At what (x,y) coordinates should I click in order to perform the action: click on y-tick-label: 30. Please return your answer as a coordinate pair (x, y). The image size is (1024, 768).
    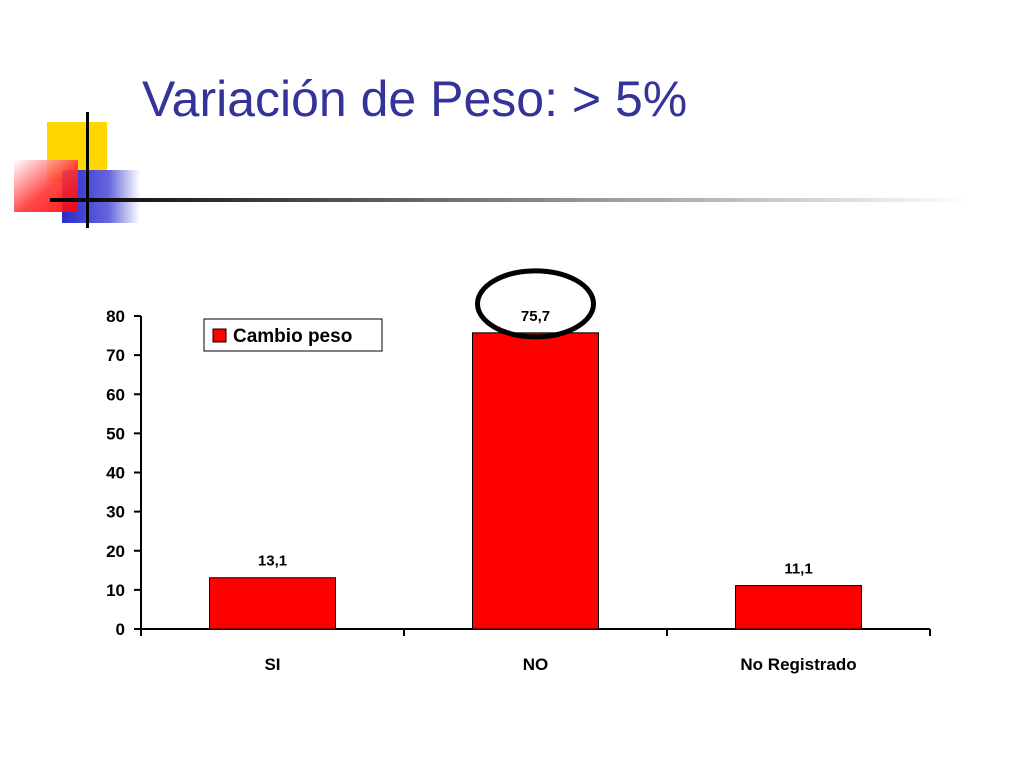
    Looking at the image, I should click on (115, 512).